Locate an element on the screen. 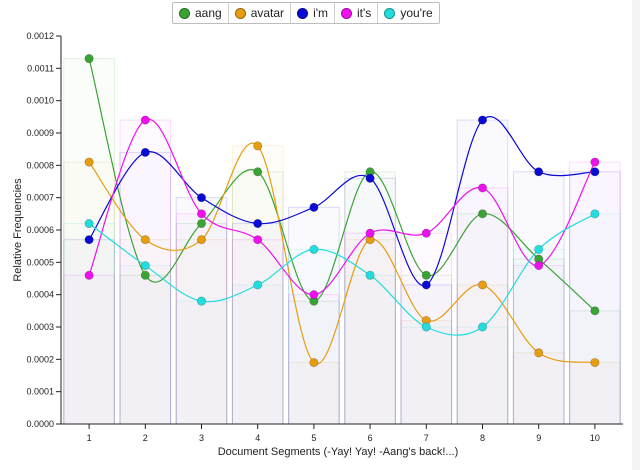 The height and width of the screenshot is (470, 640). x-tick-label: 9 is located at coordinates (538, 438).